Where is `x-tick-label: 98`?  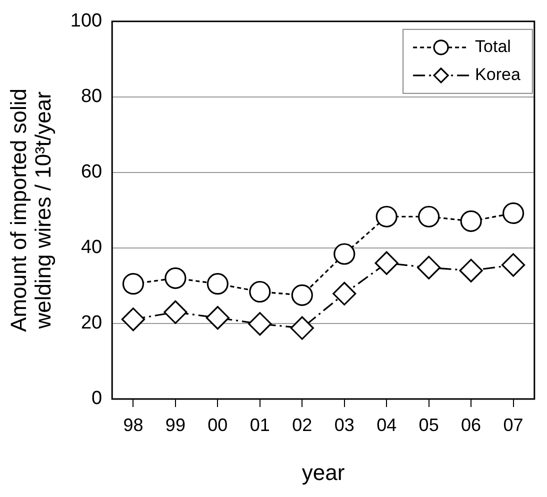
x-tick-label: 98 is located at coordinates (133, 424).